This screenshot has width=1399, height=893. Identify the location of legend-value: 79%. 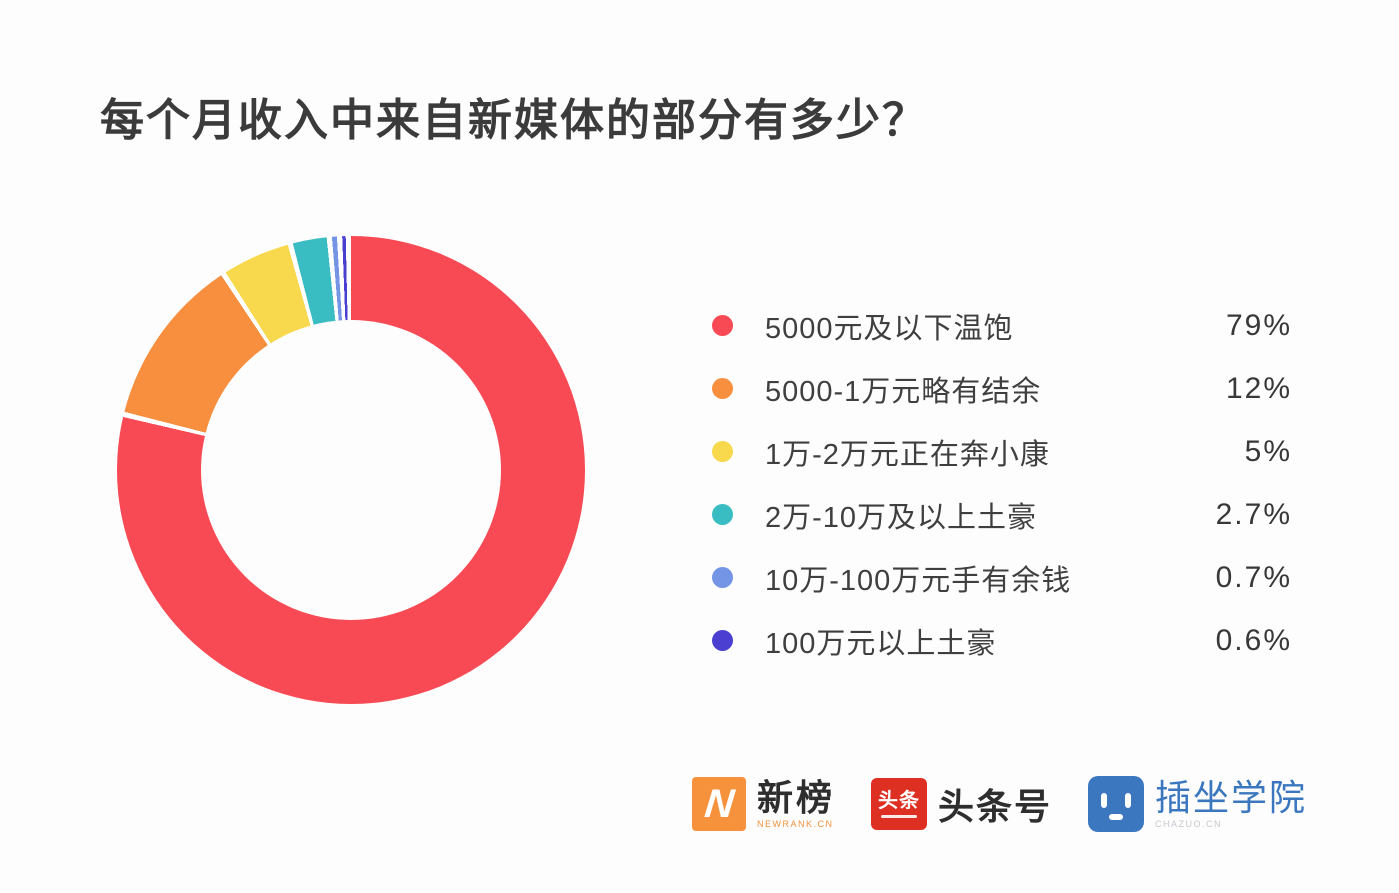
(1258, 325).